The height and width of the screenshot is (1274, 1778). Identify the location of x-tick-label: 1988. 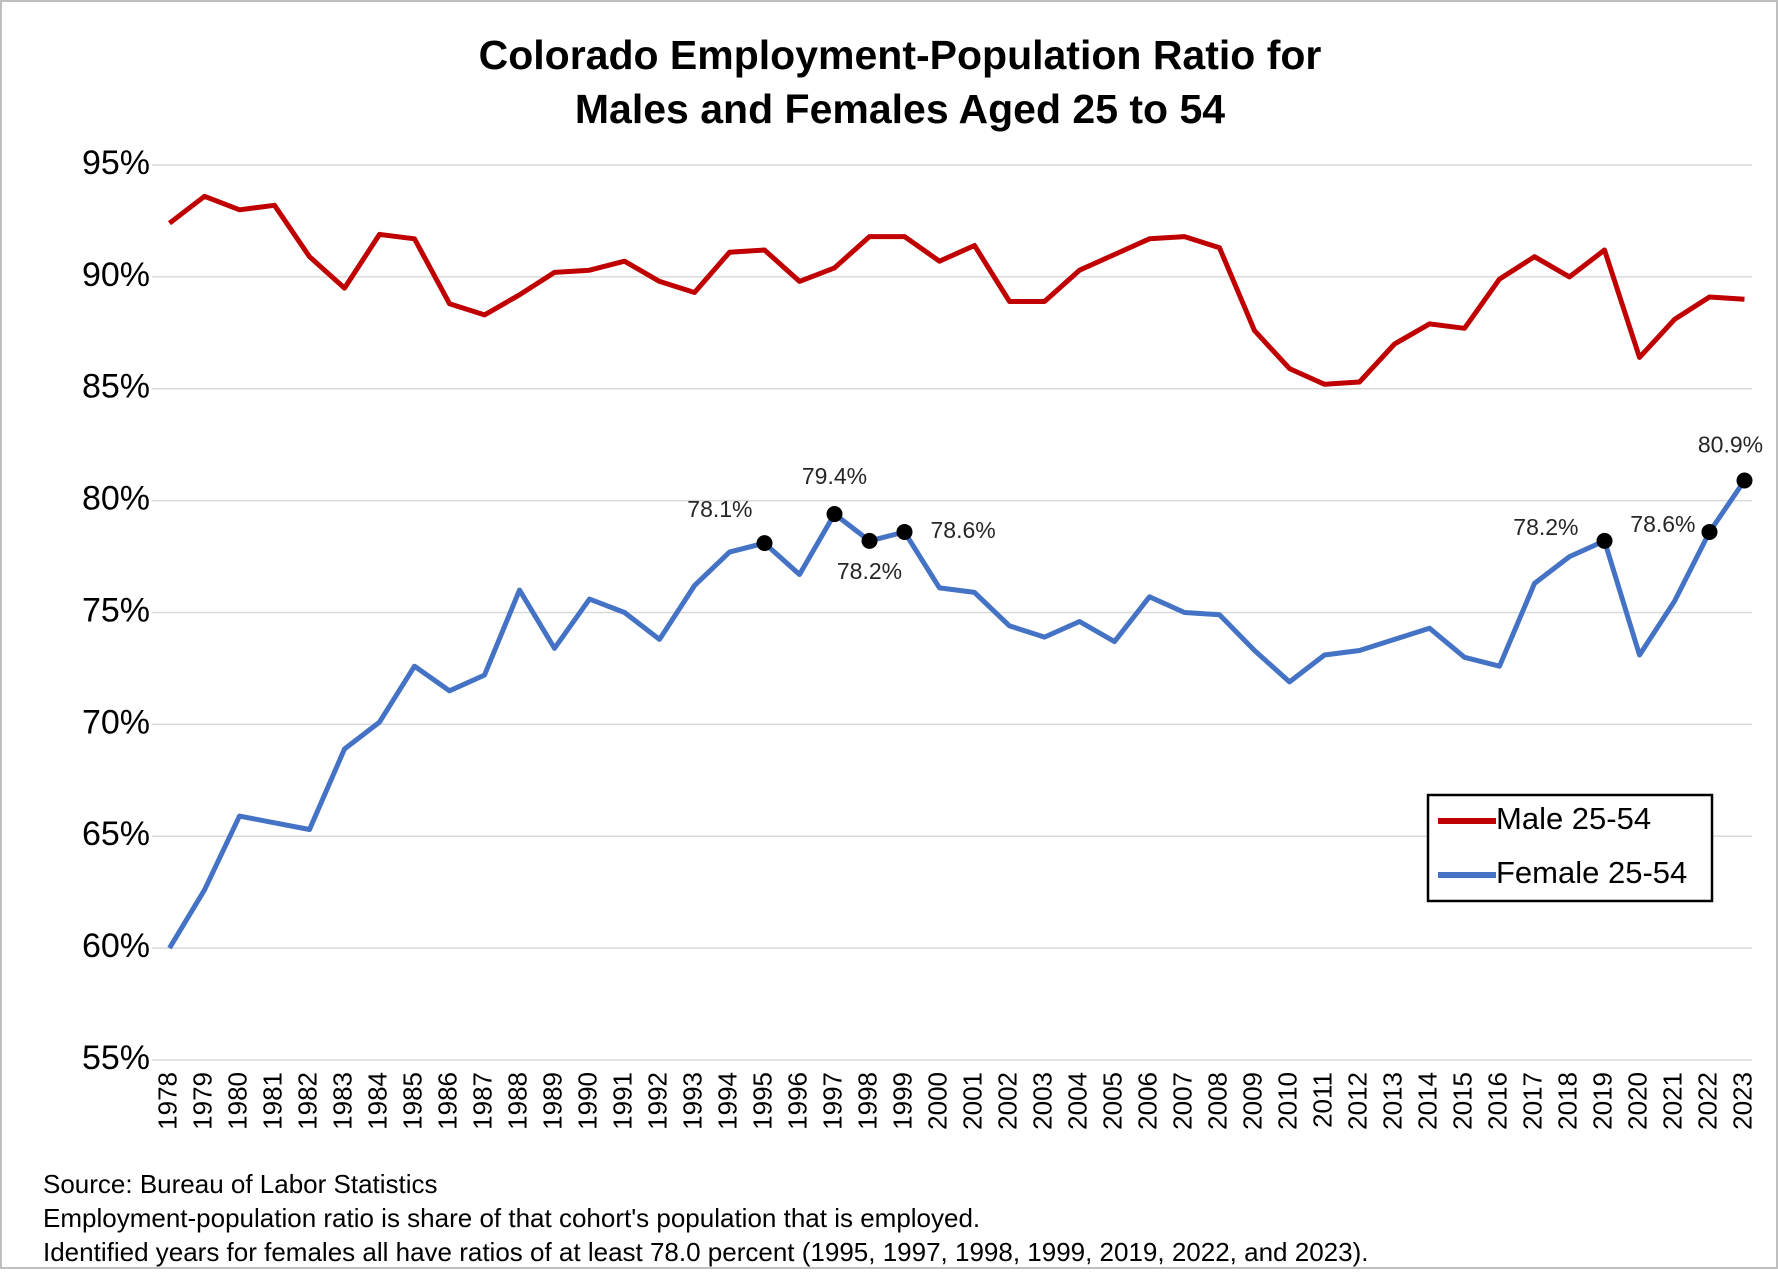
(517, 1101).